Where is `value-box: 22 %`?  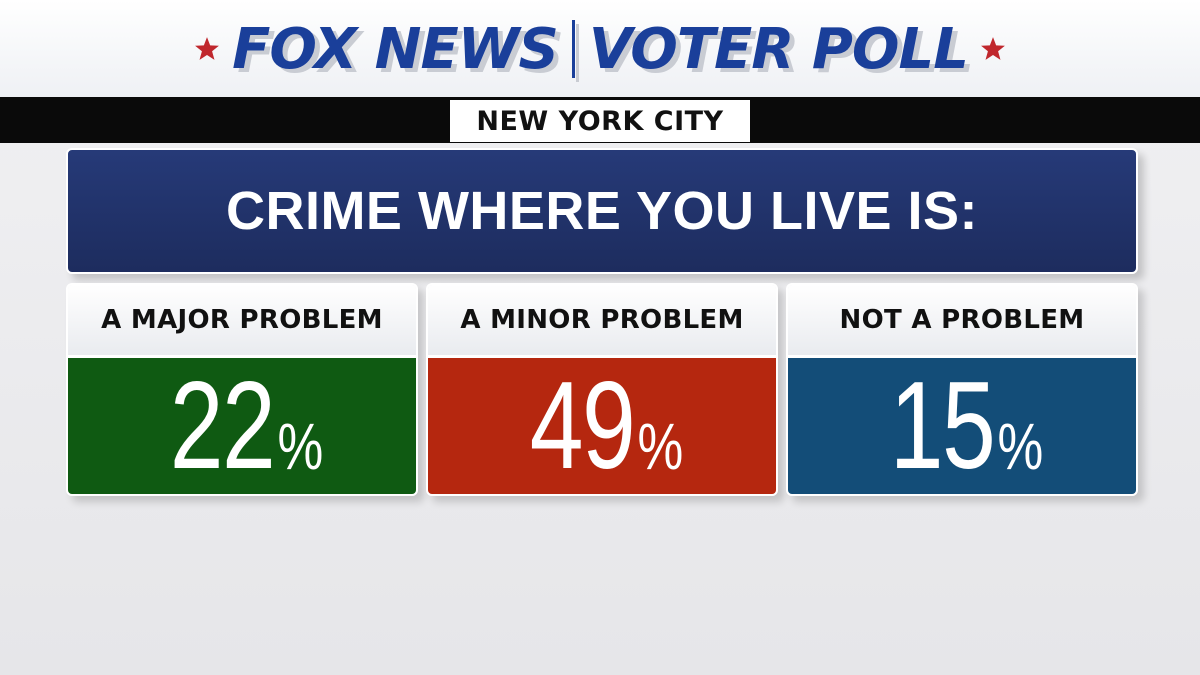 value-box: 22 % is located at coordinates (242, 426).